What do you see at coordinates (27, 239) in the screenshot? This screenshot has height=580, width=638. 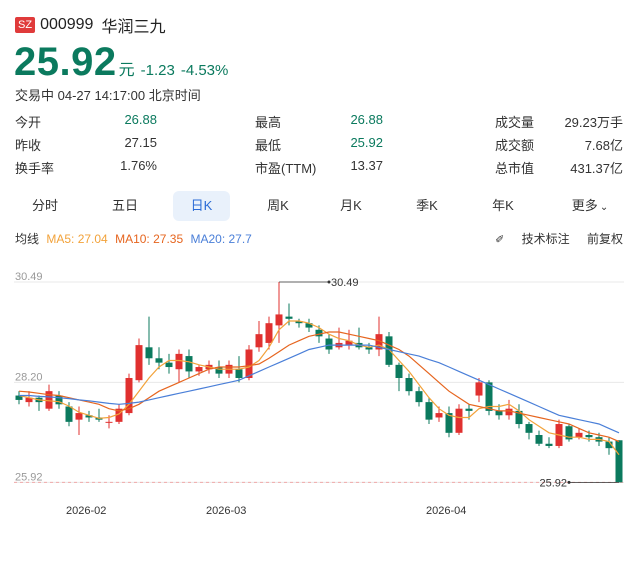 I see `legend-label: 均线` at bounding box center [27, 239].